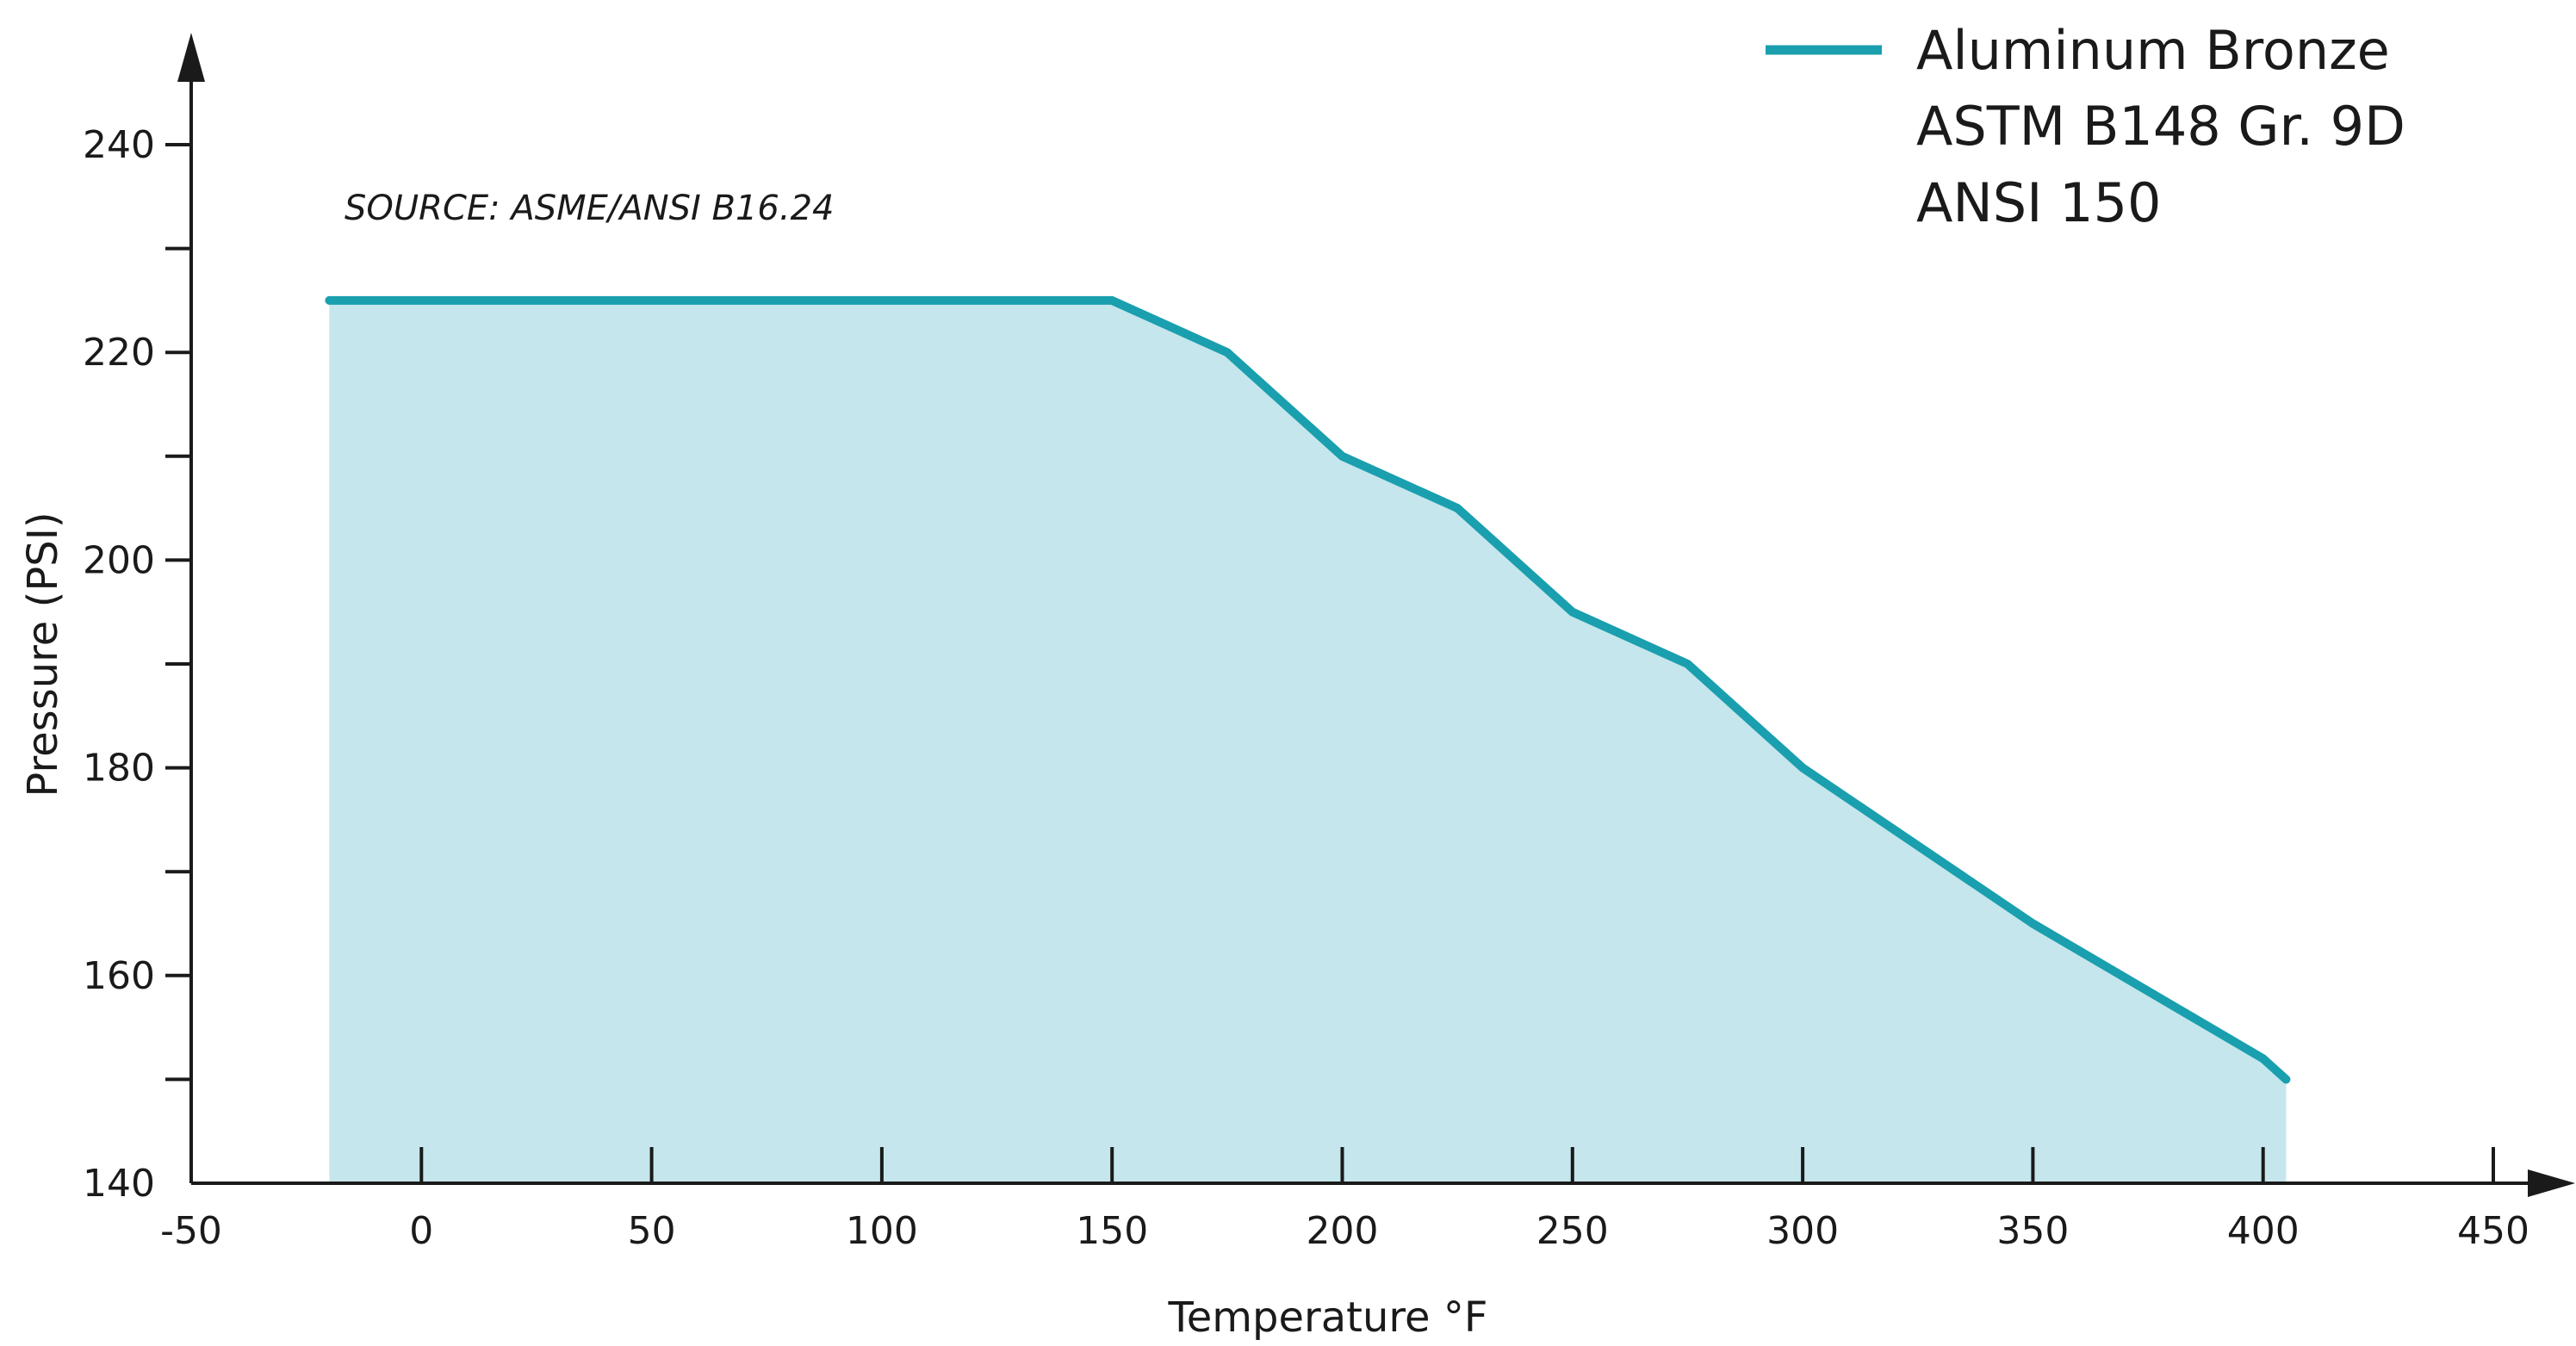 The width and height of the screenshot is (2576, 1346). Describe the element at coordinates (1343, 1231) in the screenshot. I see `x-tick-label: 200` at that location.